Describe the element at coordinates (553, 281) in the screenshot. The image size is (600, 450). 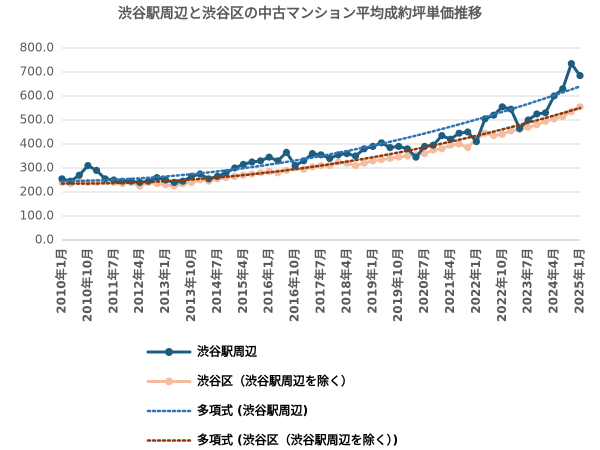
I see `x-tick-label: 2024年4月` at that location.